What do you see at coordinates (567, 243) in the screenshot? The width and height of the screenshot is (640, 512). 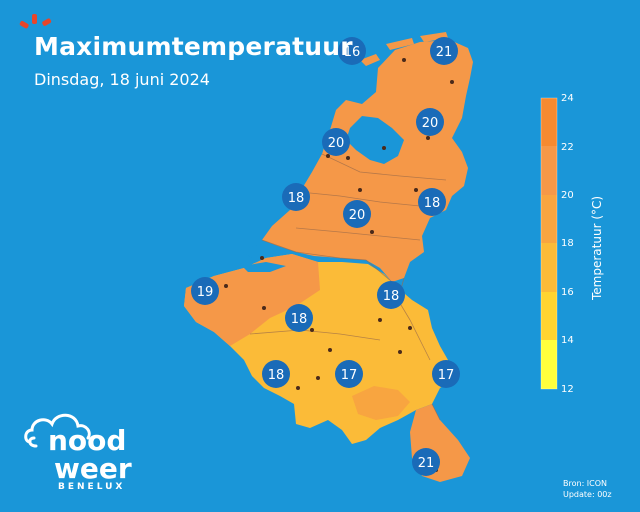 I see `legend-tick-label: 18` at bounding box center [567, 243].